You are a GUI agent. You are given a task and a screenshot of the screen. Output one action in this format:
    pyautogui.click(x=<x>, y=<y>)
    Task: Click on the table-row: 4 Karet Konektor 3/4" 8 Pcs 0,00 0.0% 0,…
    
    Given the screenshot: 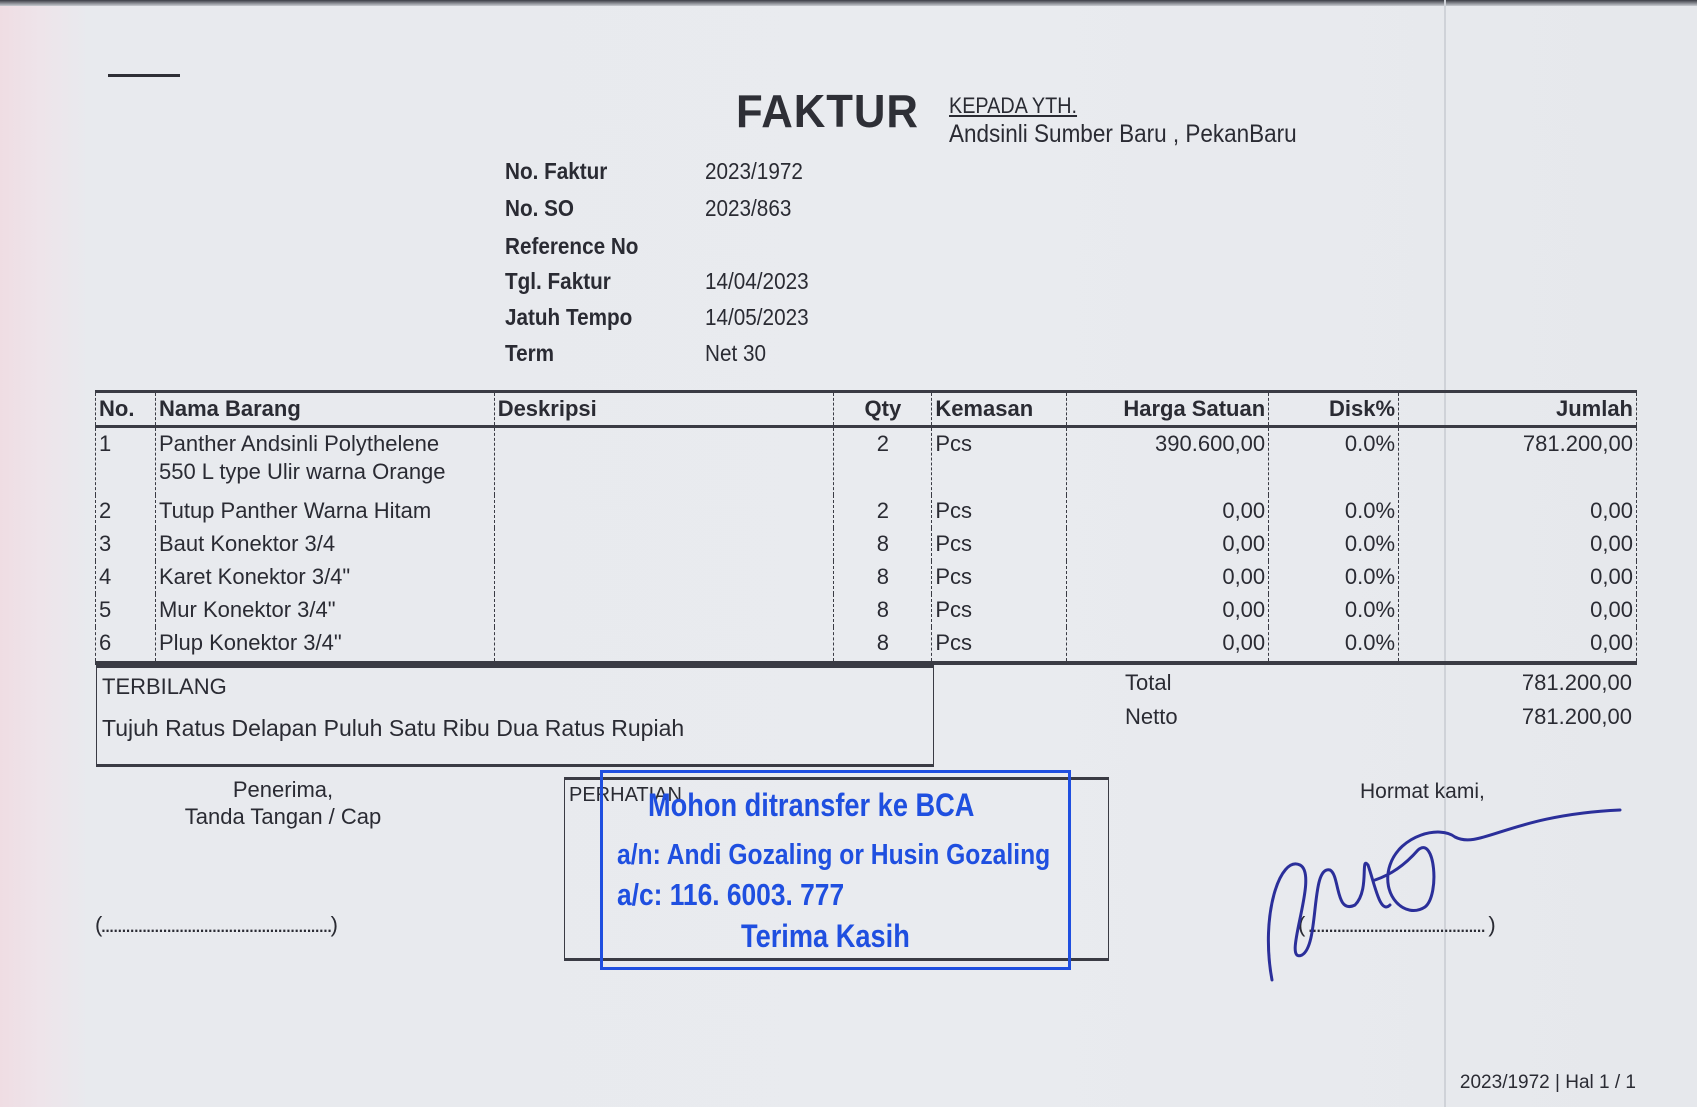 What is the action you would take?
    pyautogui.click(x=866, y=577)
    